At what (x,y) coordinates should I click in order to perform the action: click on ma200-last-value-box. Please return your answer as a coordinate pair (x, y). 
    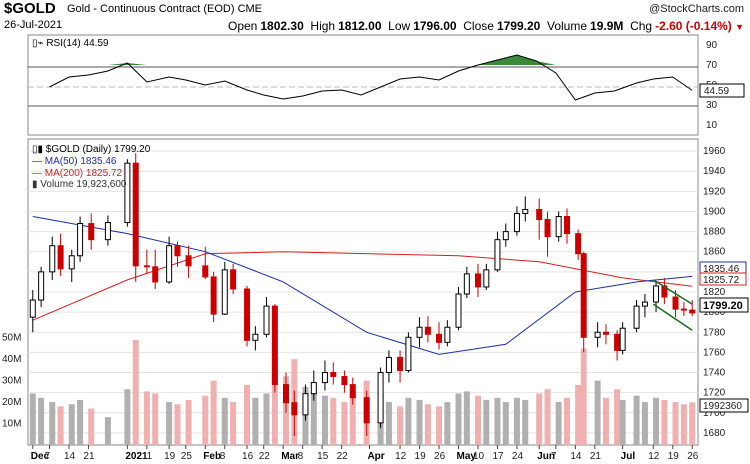
    Looking at the image, I should click on (723, 279).